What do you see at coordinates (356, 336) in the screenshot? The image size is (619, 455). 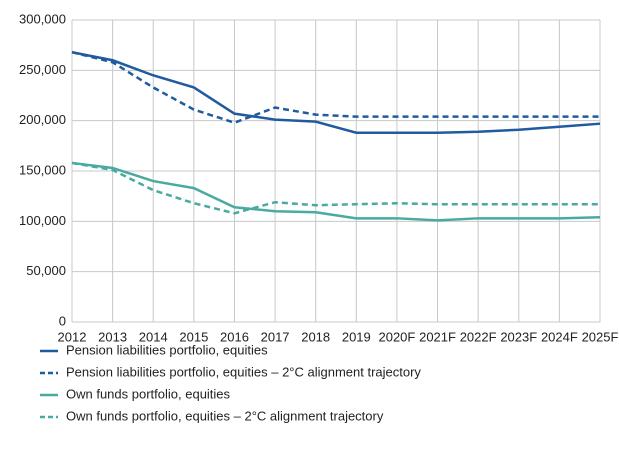 I see `x-tick-label: 2019` at bounding box center [356, 336].